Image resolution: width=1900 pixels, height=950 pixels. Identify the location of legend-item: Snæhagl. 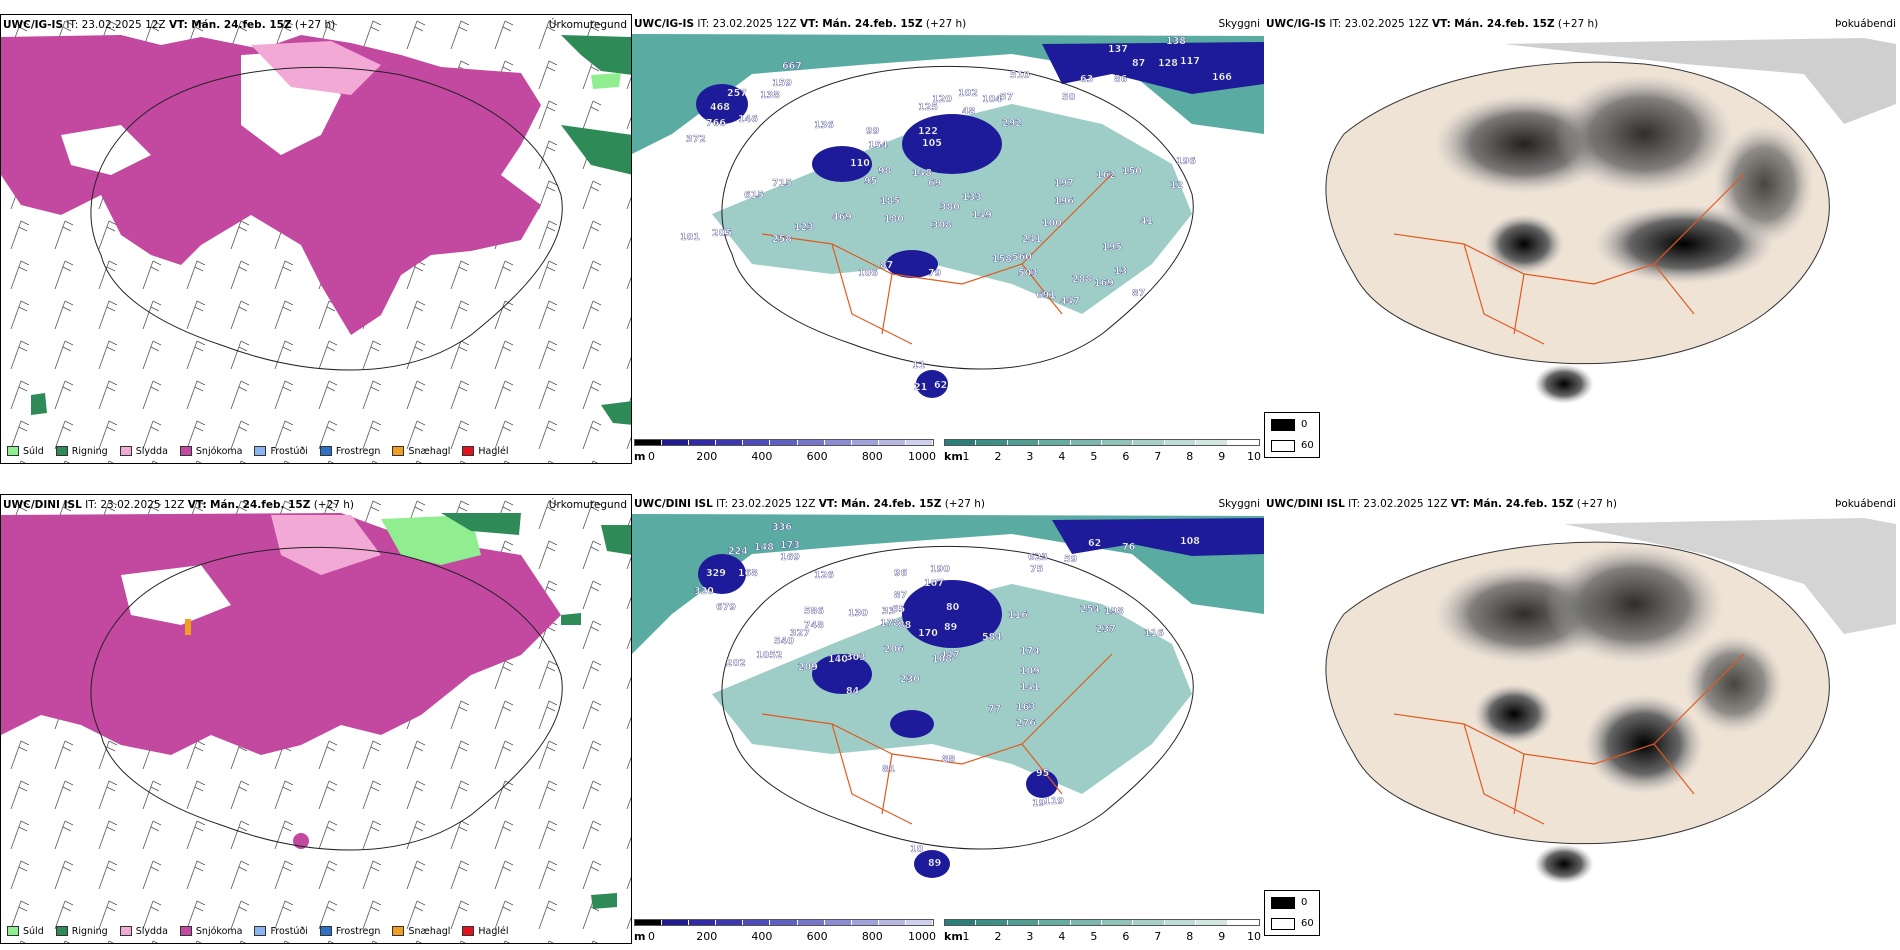
(421, 931).